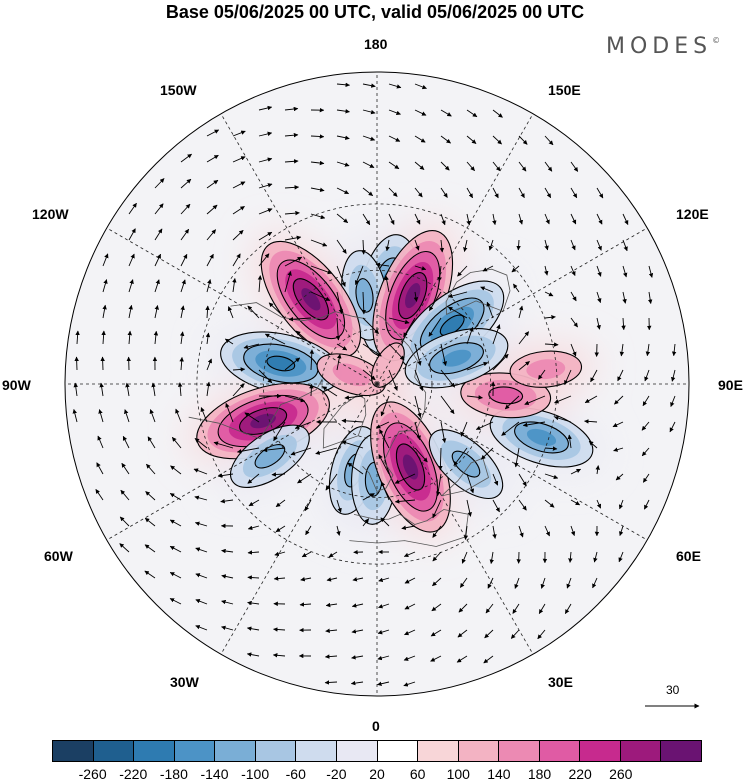 The image size is (750, 784). I want to click on colorbar, so click(377, 751).